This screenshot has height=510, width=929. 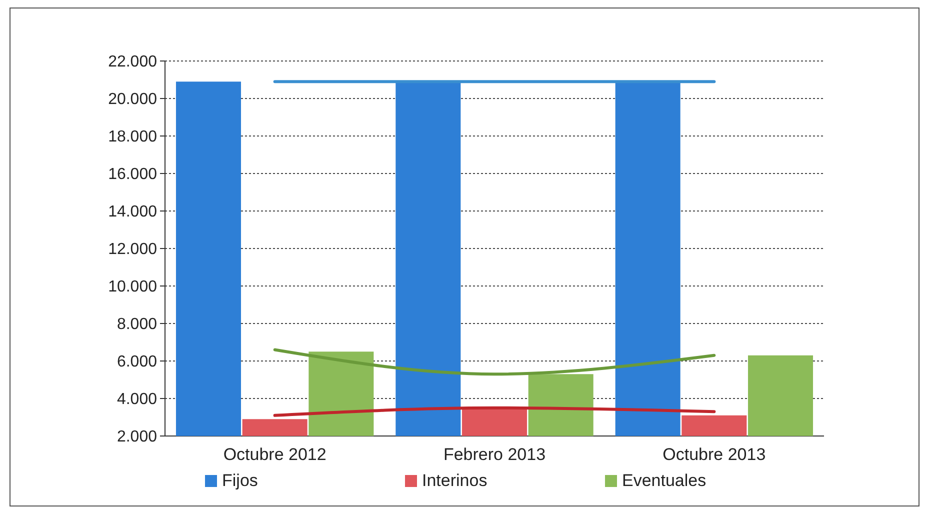 What do you see at coordinates (494, 454) in the screenshot?
I see `x-tick-label: Febrero 2013` at bounding box center [494, 454].